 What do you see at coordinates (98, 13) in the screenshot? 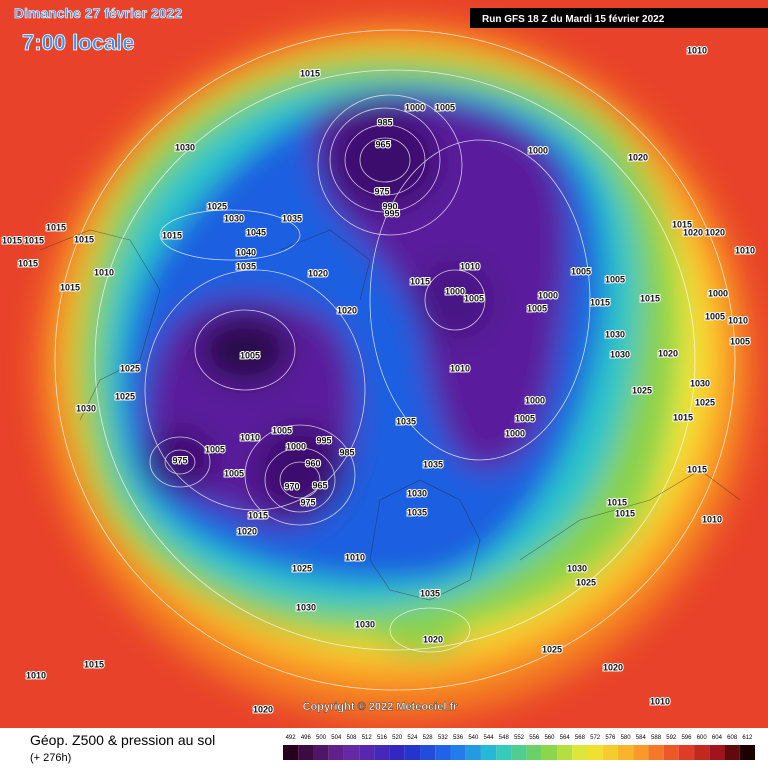
I see `date-label: Dimanche 27 février 2022` at bounding box center [98, 13].